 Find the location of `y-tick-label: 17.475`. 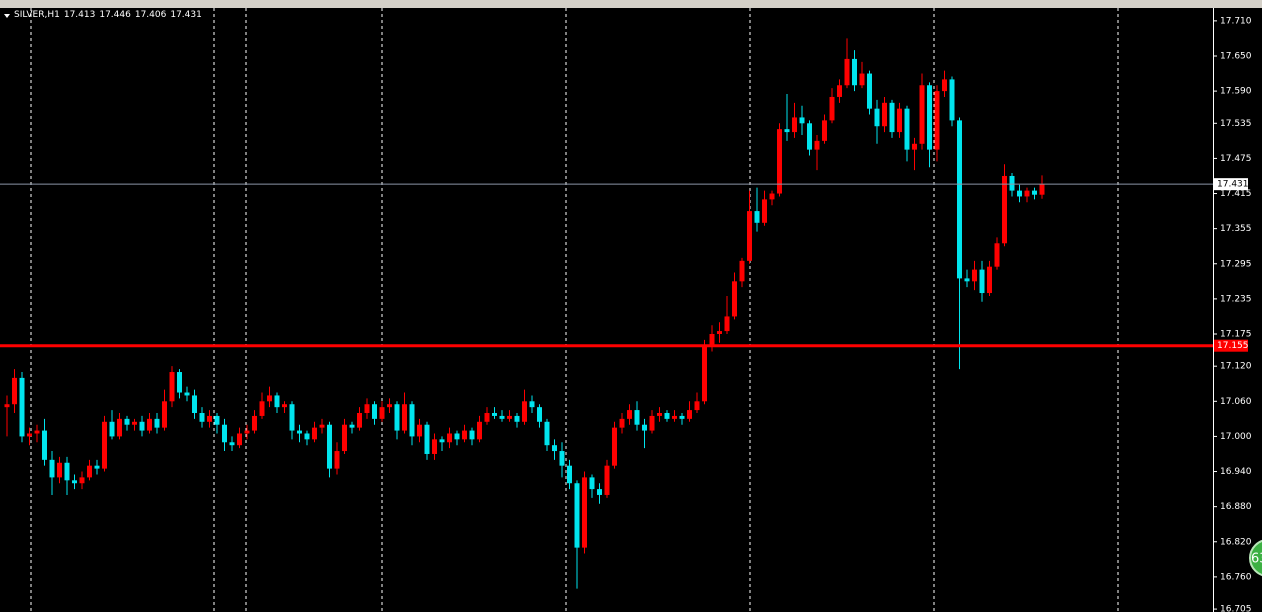

y-tick-label: 17.475 is located at coordinates (1236, 159).